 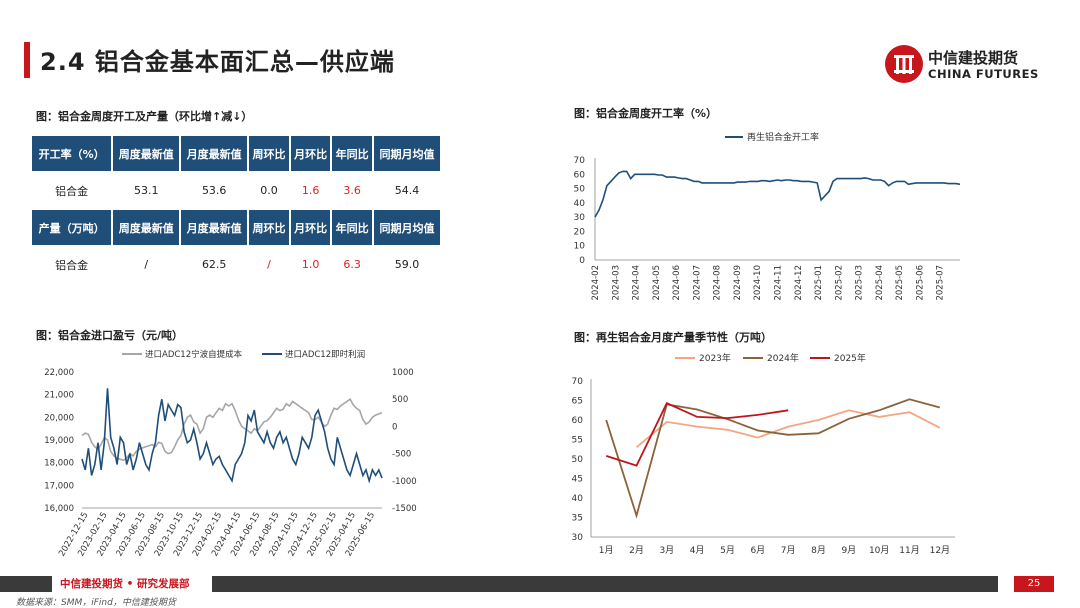 I want to click on y-tick-label: 40, so click(x=580, y=204).